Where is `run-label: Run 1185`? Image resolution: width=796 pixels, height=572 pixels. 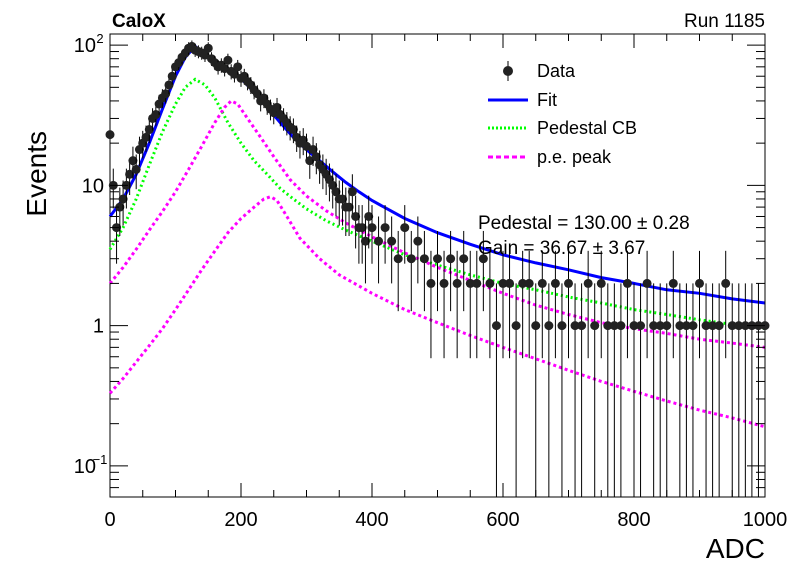
run-label: Run 1185 is located at coordinates (724, 21).